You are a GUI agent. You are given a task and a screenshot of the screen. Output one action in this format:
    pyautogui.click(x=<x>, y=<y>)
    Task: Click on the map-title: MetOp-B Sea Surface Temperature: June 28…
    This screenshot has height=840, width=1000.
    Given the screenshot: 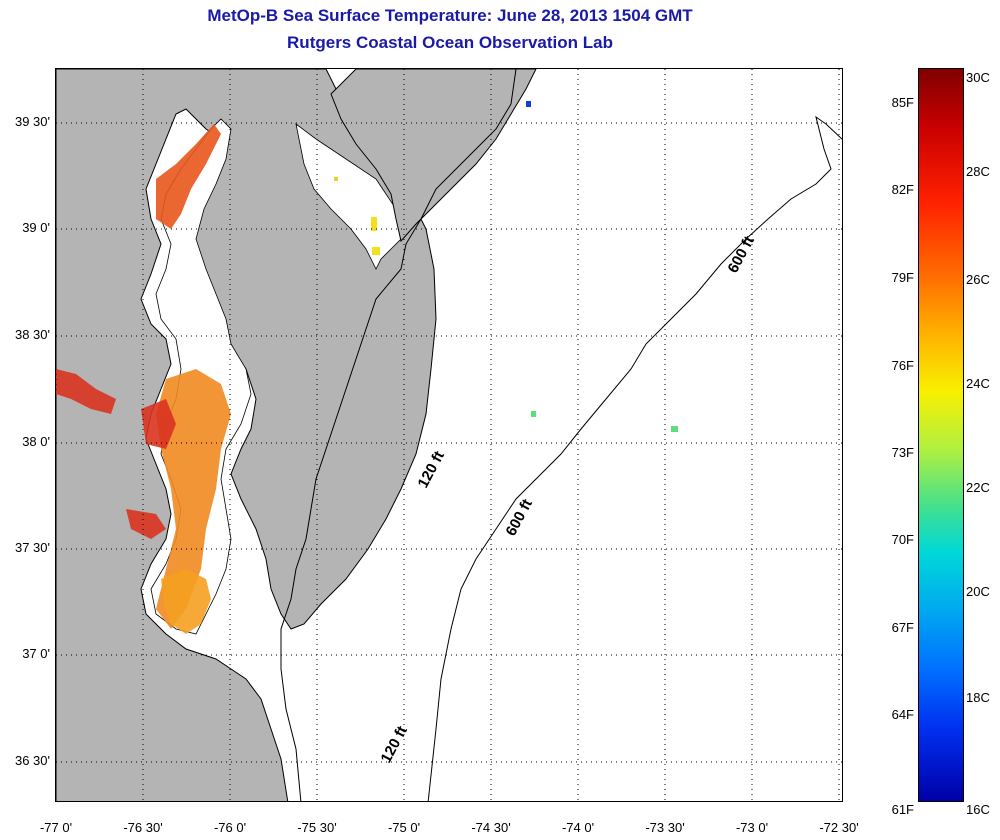 What is the action you would take?
    pyautogui.click(x=450, y=15)
    